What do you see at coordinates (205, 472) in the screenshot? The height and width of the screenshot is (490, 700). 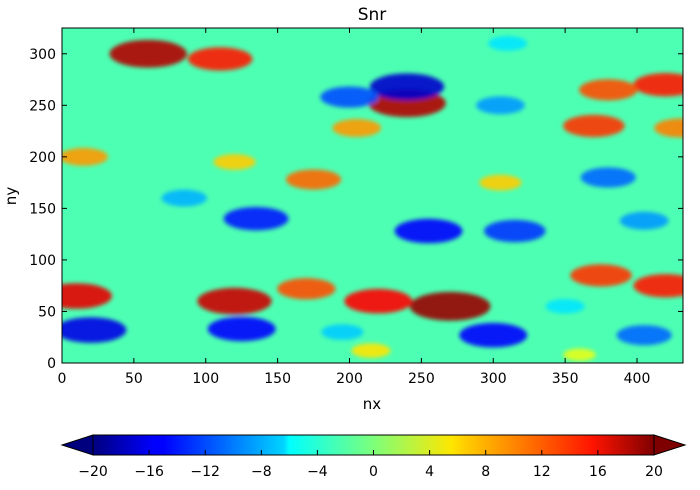 I see `colorbar-tick-label: −12` at bounding box center [205, 472].